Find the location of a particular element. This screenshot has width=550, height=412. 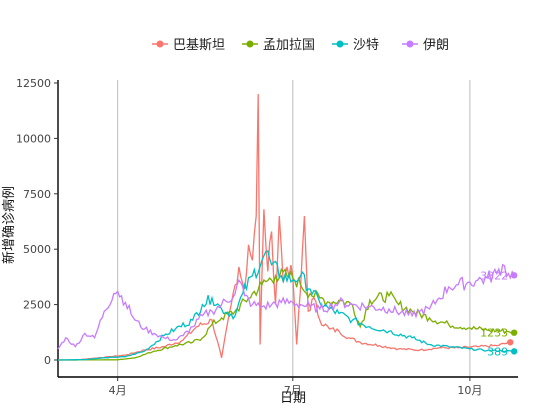

series-end-label-1: 1233 is located at coordinates (494, 333).